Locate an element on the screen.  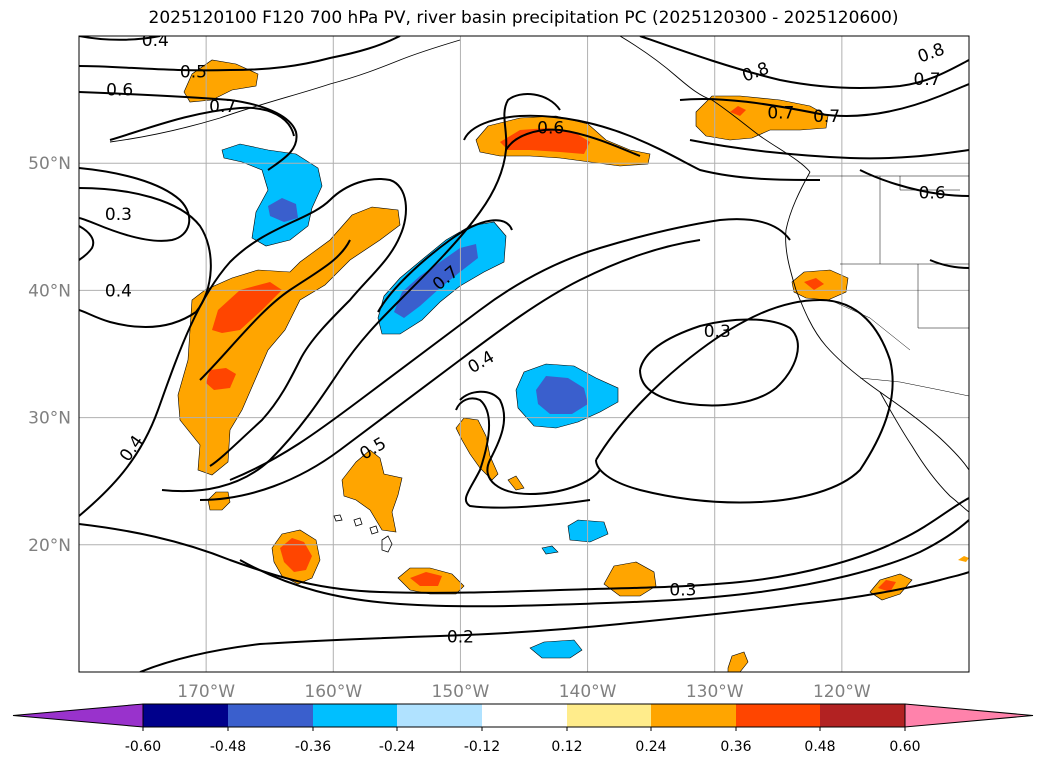
pv-contour-0.7-north-central is located at coordinates (573, 142).